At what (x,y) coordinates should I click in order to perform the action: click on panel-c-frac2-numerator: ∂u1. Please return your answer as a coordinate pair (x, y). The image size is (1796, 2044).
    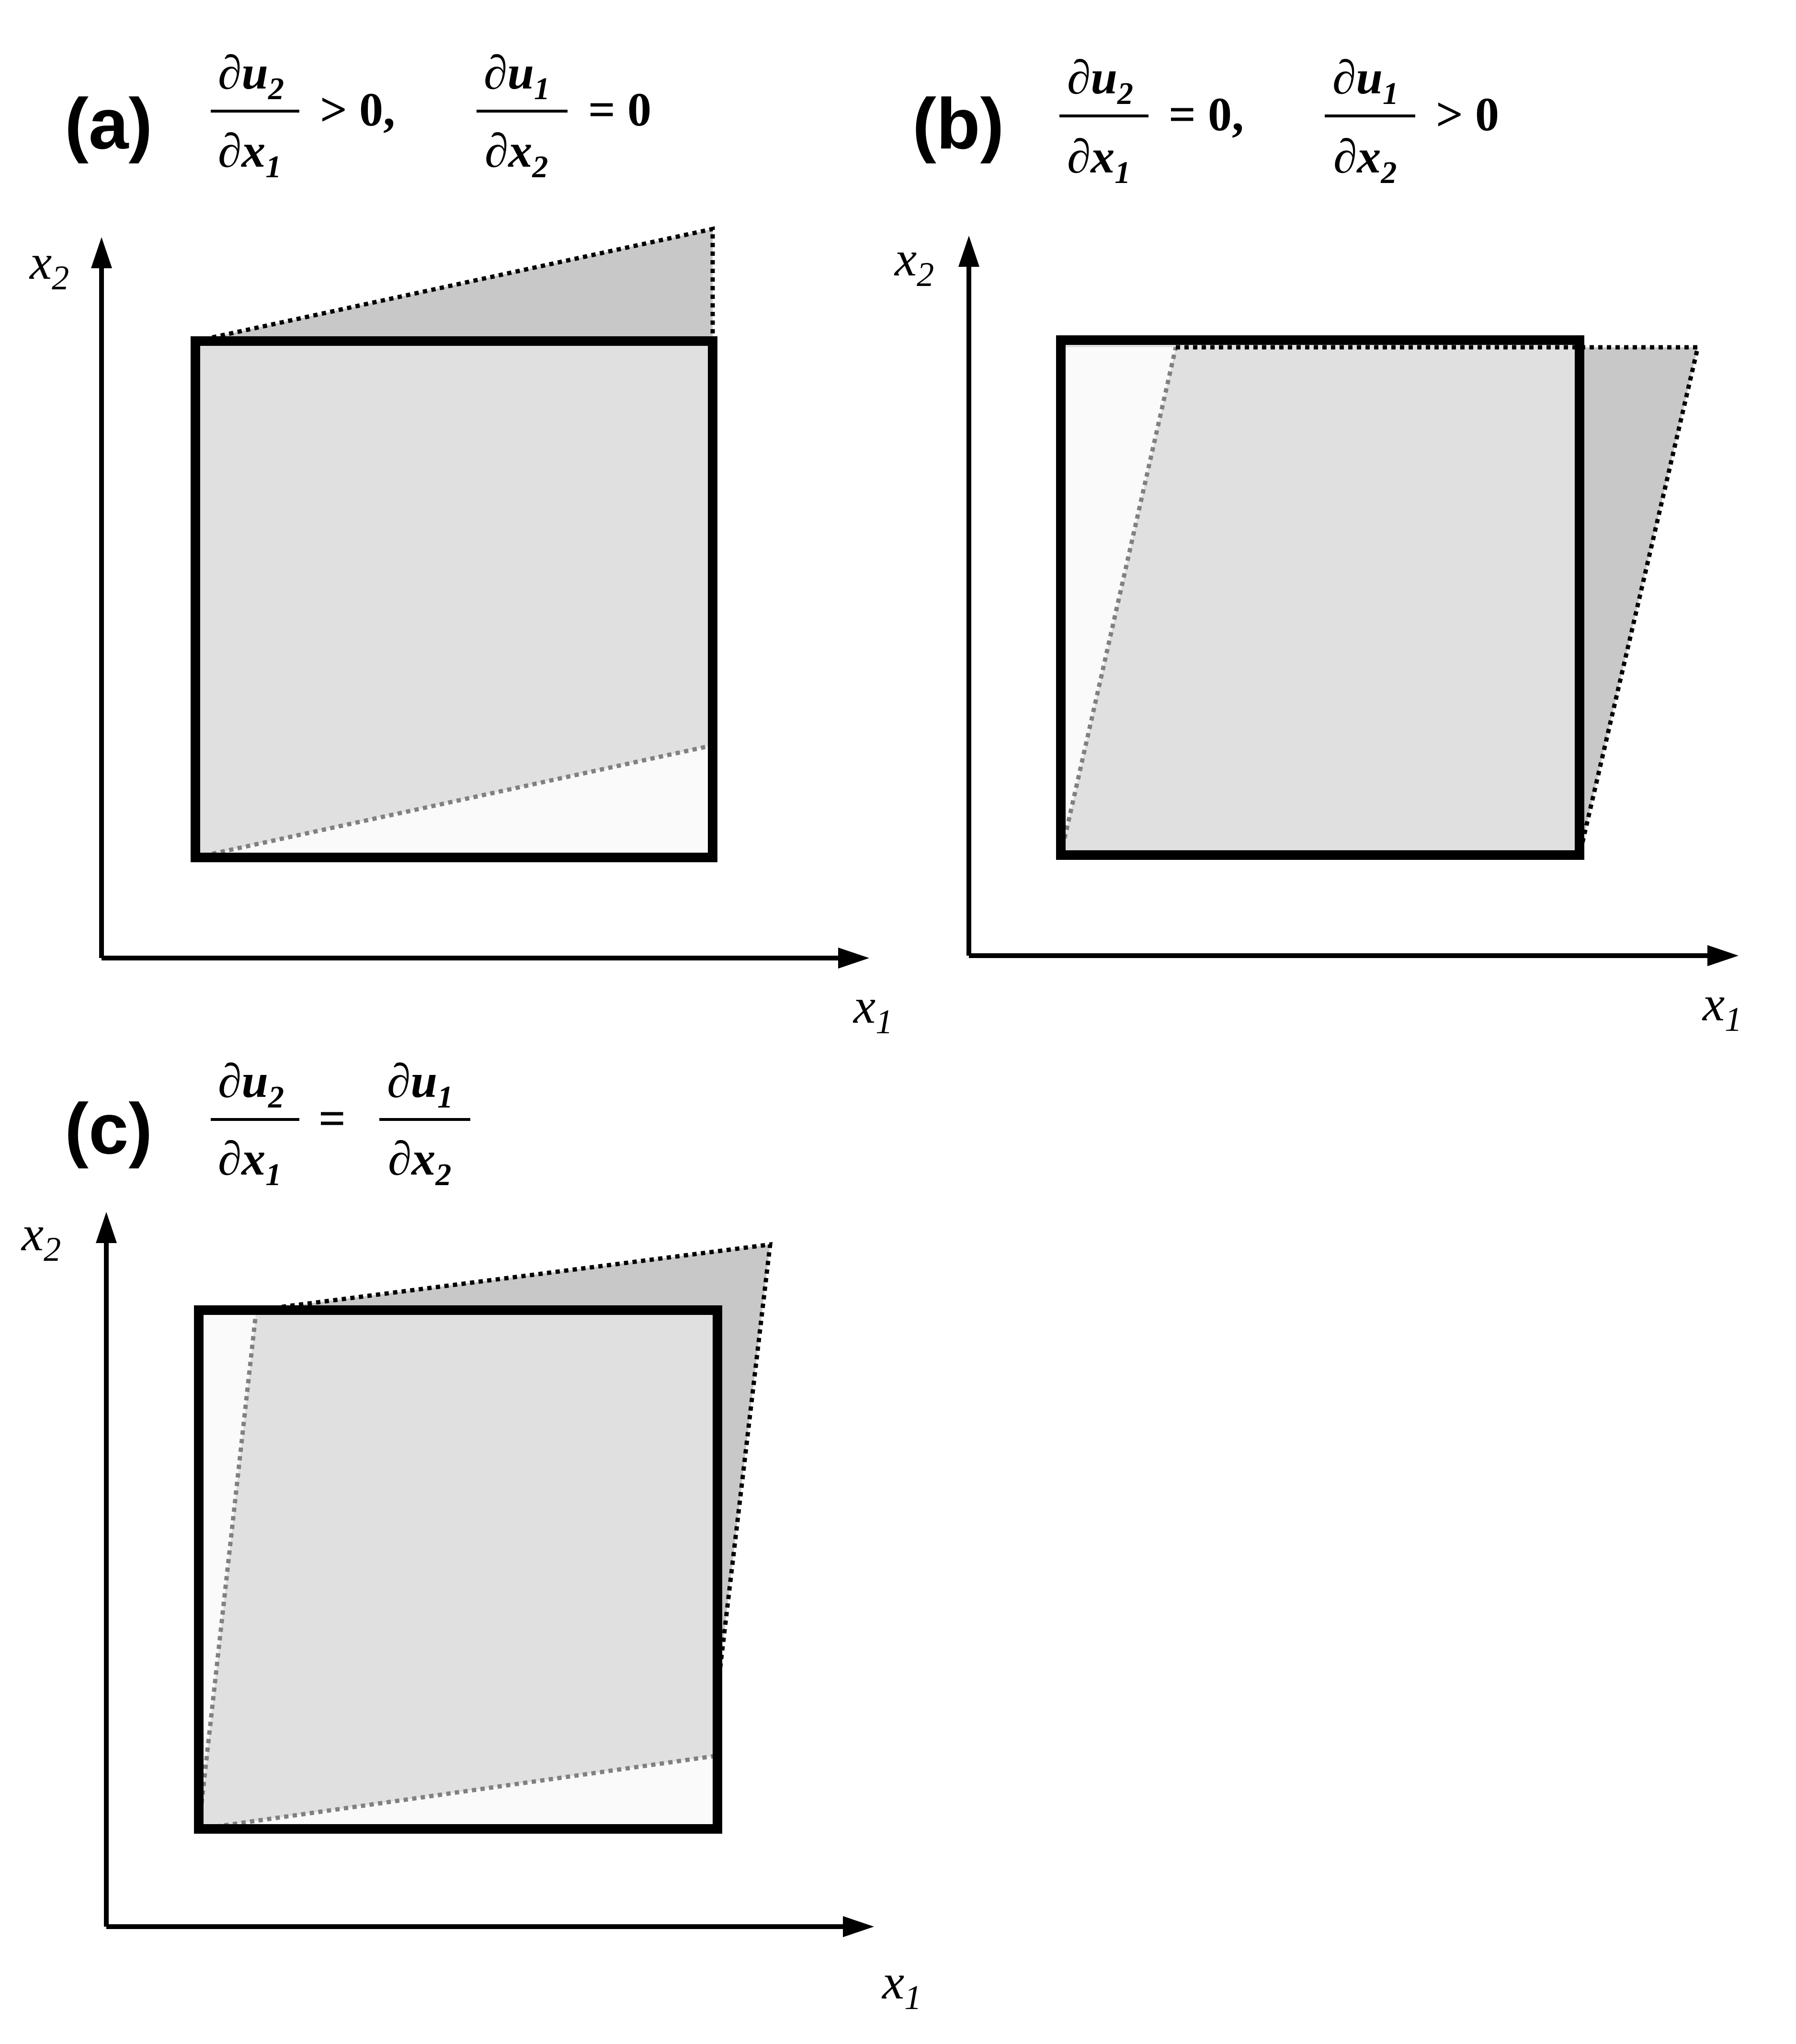
    Looking at the image, I should click on (420, 1085).